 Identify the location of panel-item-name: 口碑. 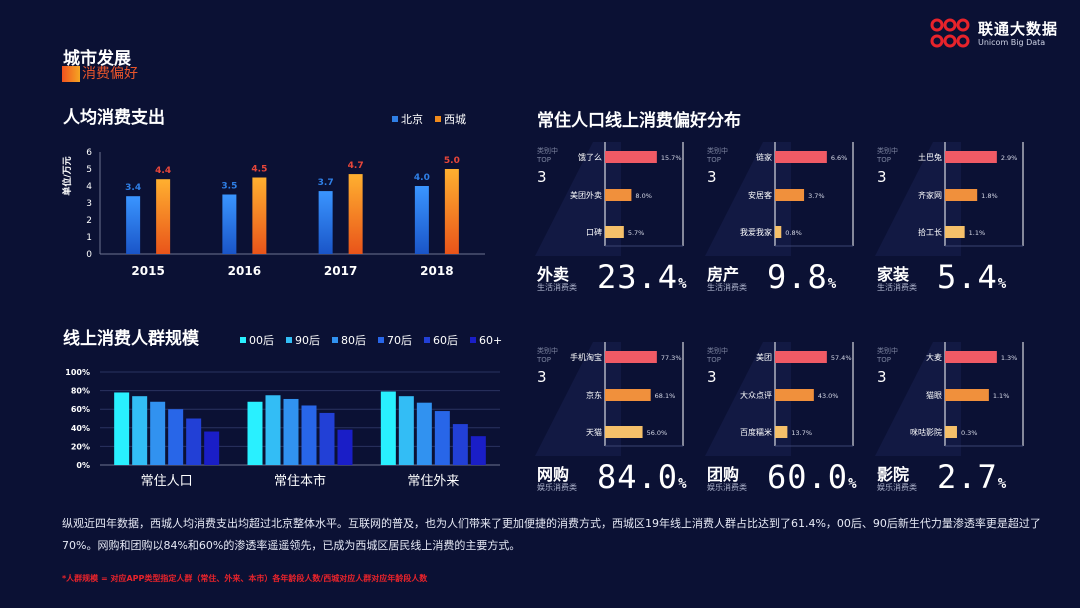
(594, 232).